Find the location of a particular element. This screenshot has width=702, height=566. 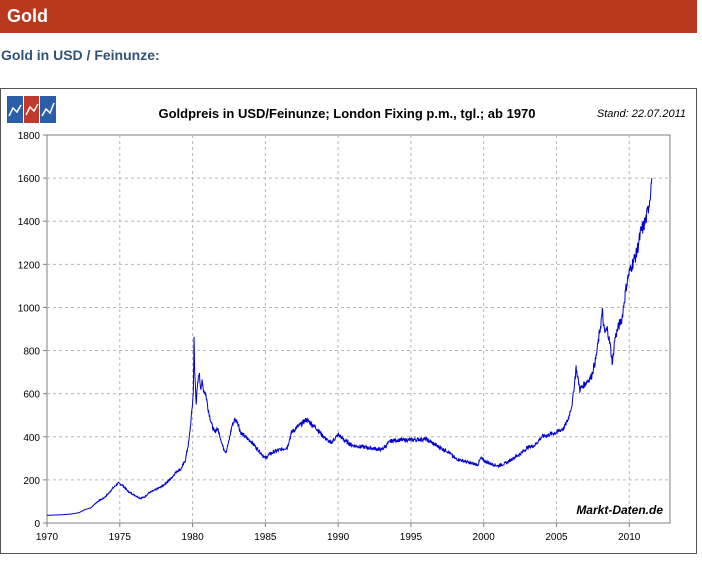

y-tick-label: 200 is located at coordinates (31, 481).